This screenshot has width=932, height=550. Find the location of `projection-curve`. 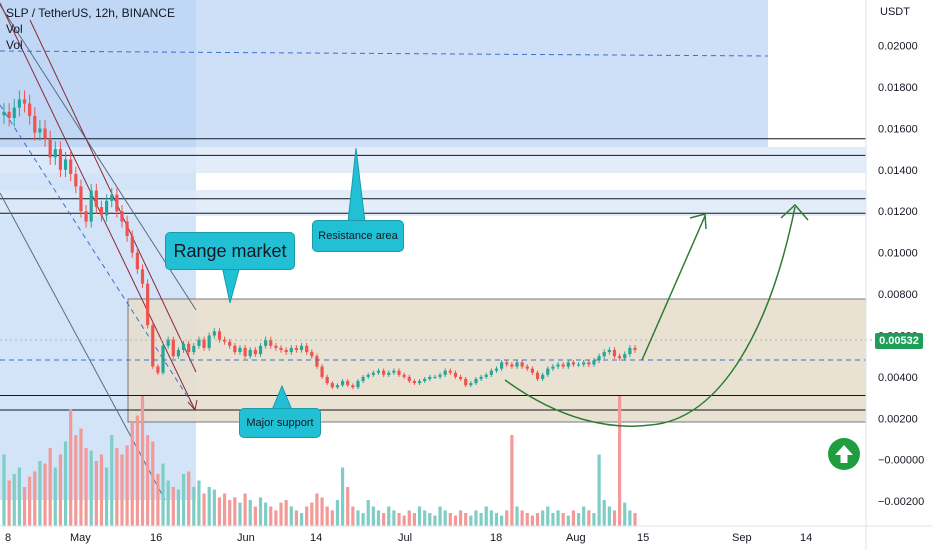

projection-curve is located at coordinates (650, 316).